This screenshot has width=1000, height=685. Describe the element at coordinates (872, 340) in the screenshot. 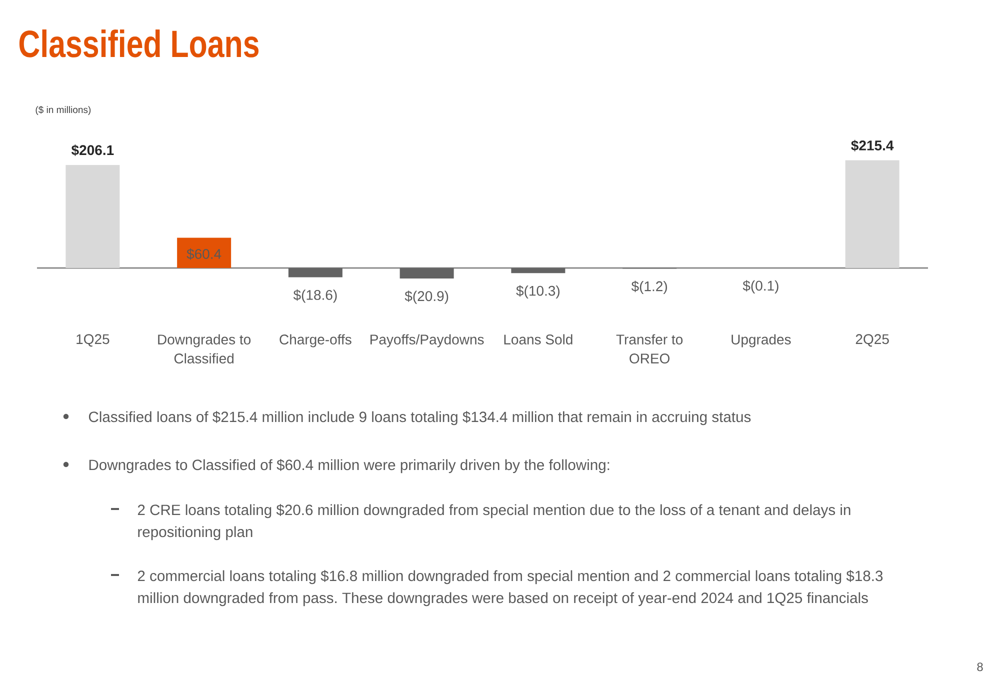

I see `x-tick-label: 2Q25` at that location.